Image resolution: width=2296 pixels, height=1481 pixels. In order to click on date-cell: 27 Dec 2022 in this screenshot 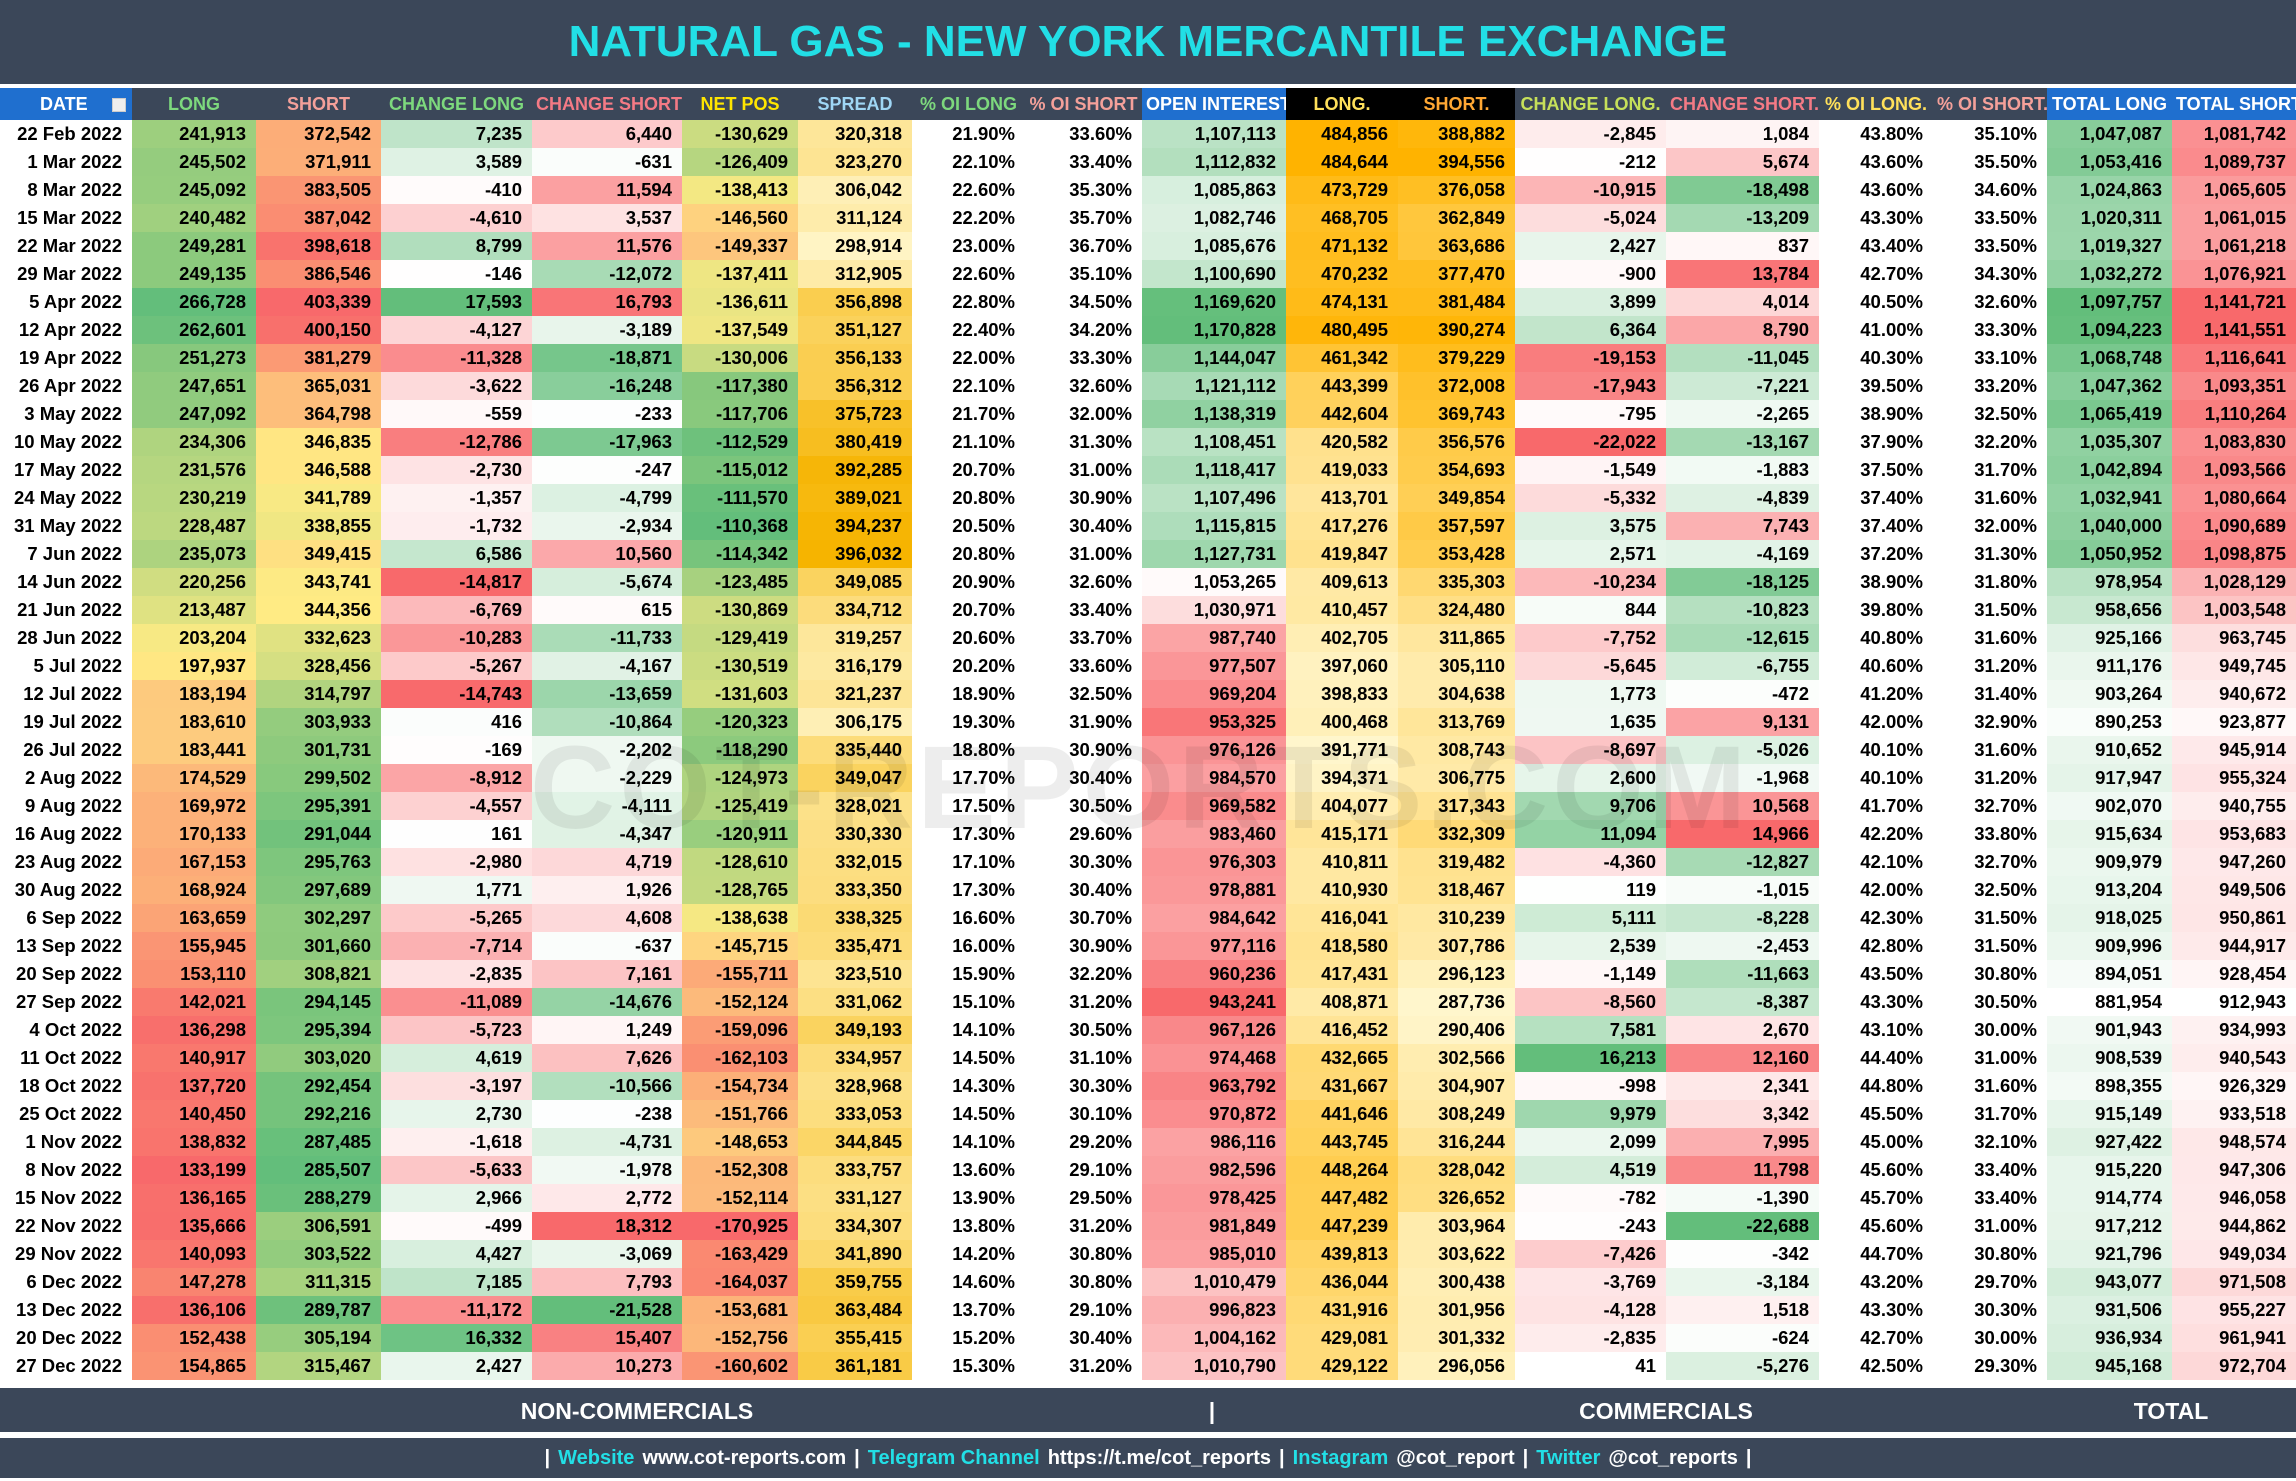, I will do `click(69, 1365)`.